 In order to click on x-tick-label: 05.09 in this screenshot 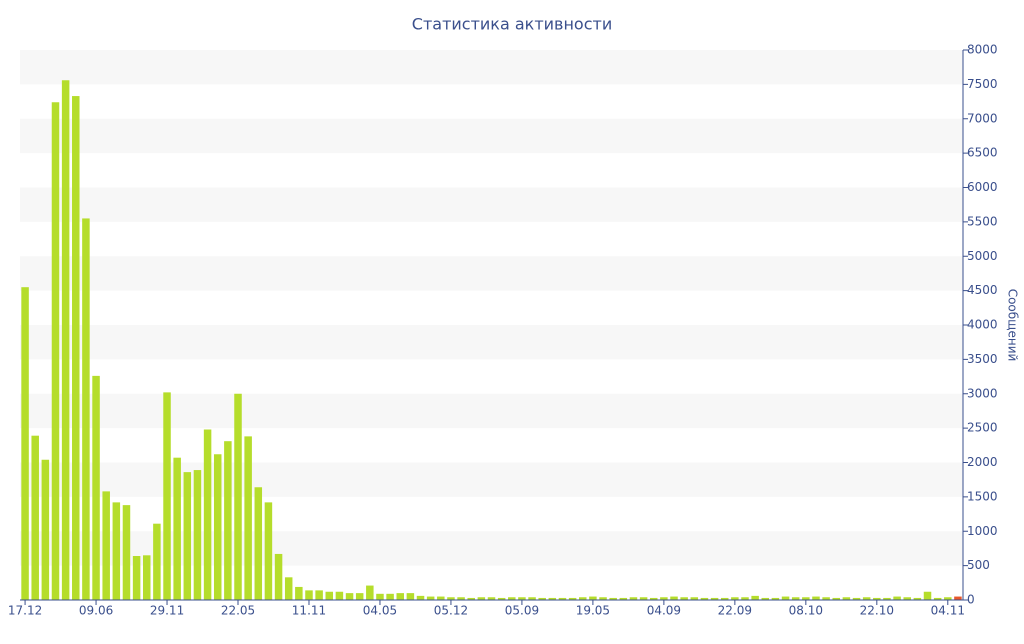, I will do `click(522, 611)`.